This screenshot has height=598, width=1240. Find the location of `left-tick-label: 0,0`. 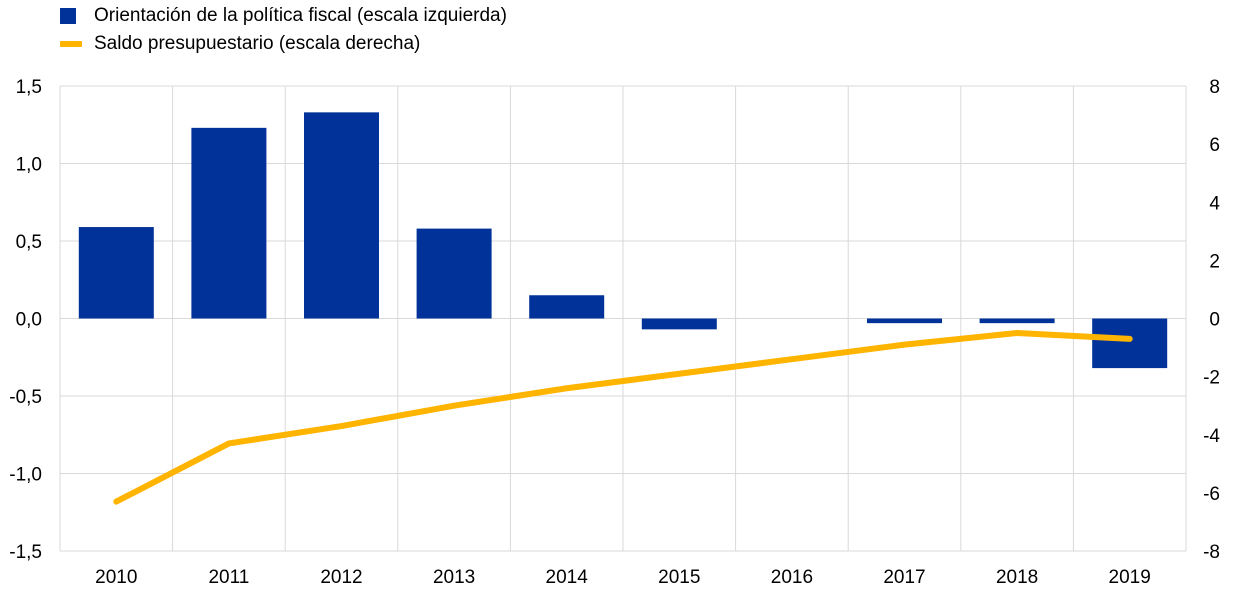

left-tick-label: 0,0 is located at coordinates (29, 320).